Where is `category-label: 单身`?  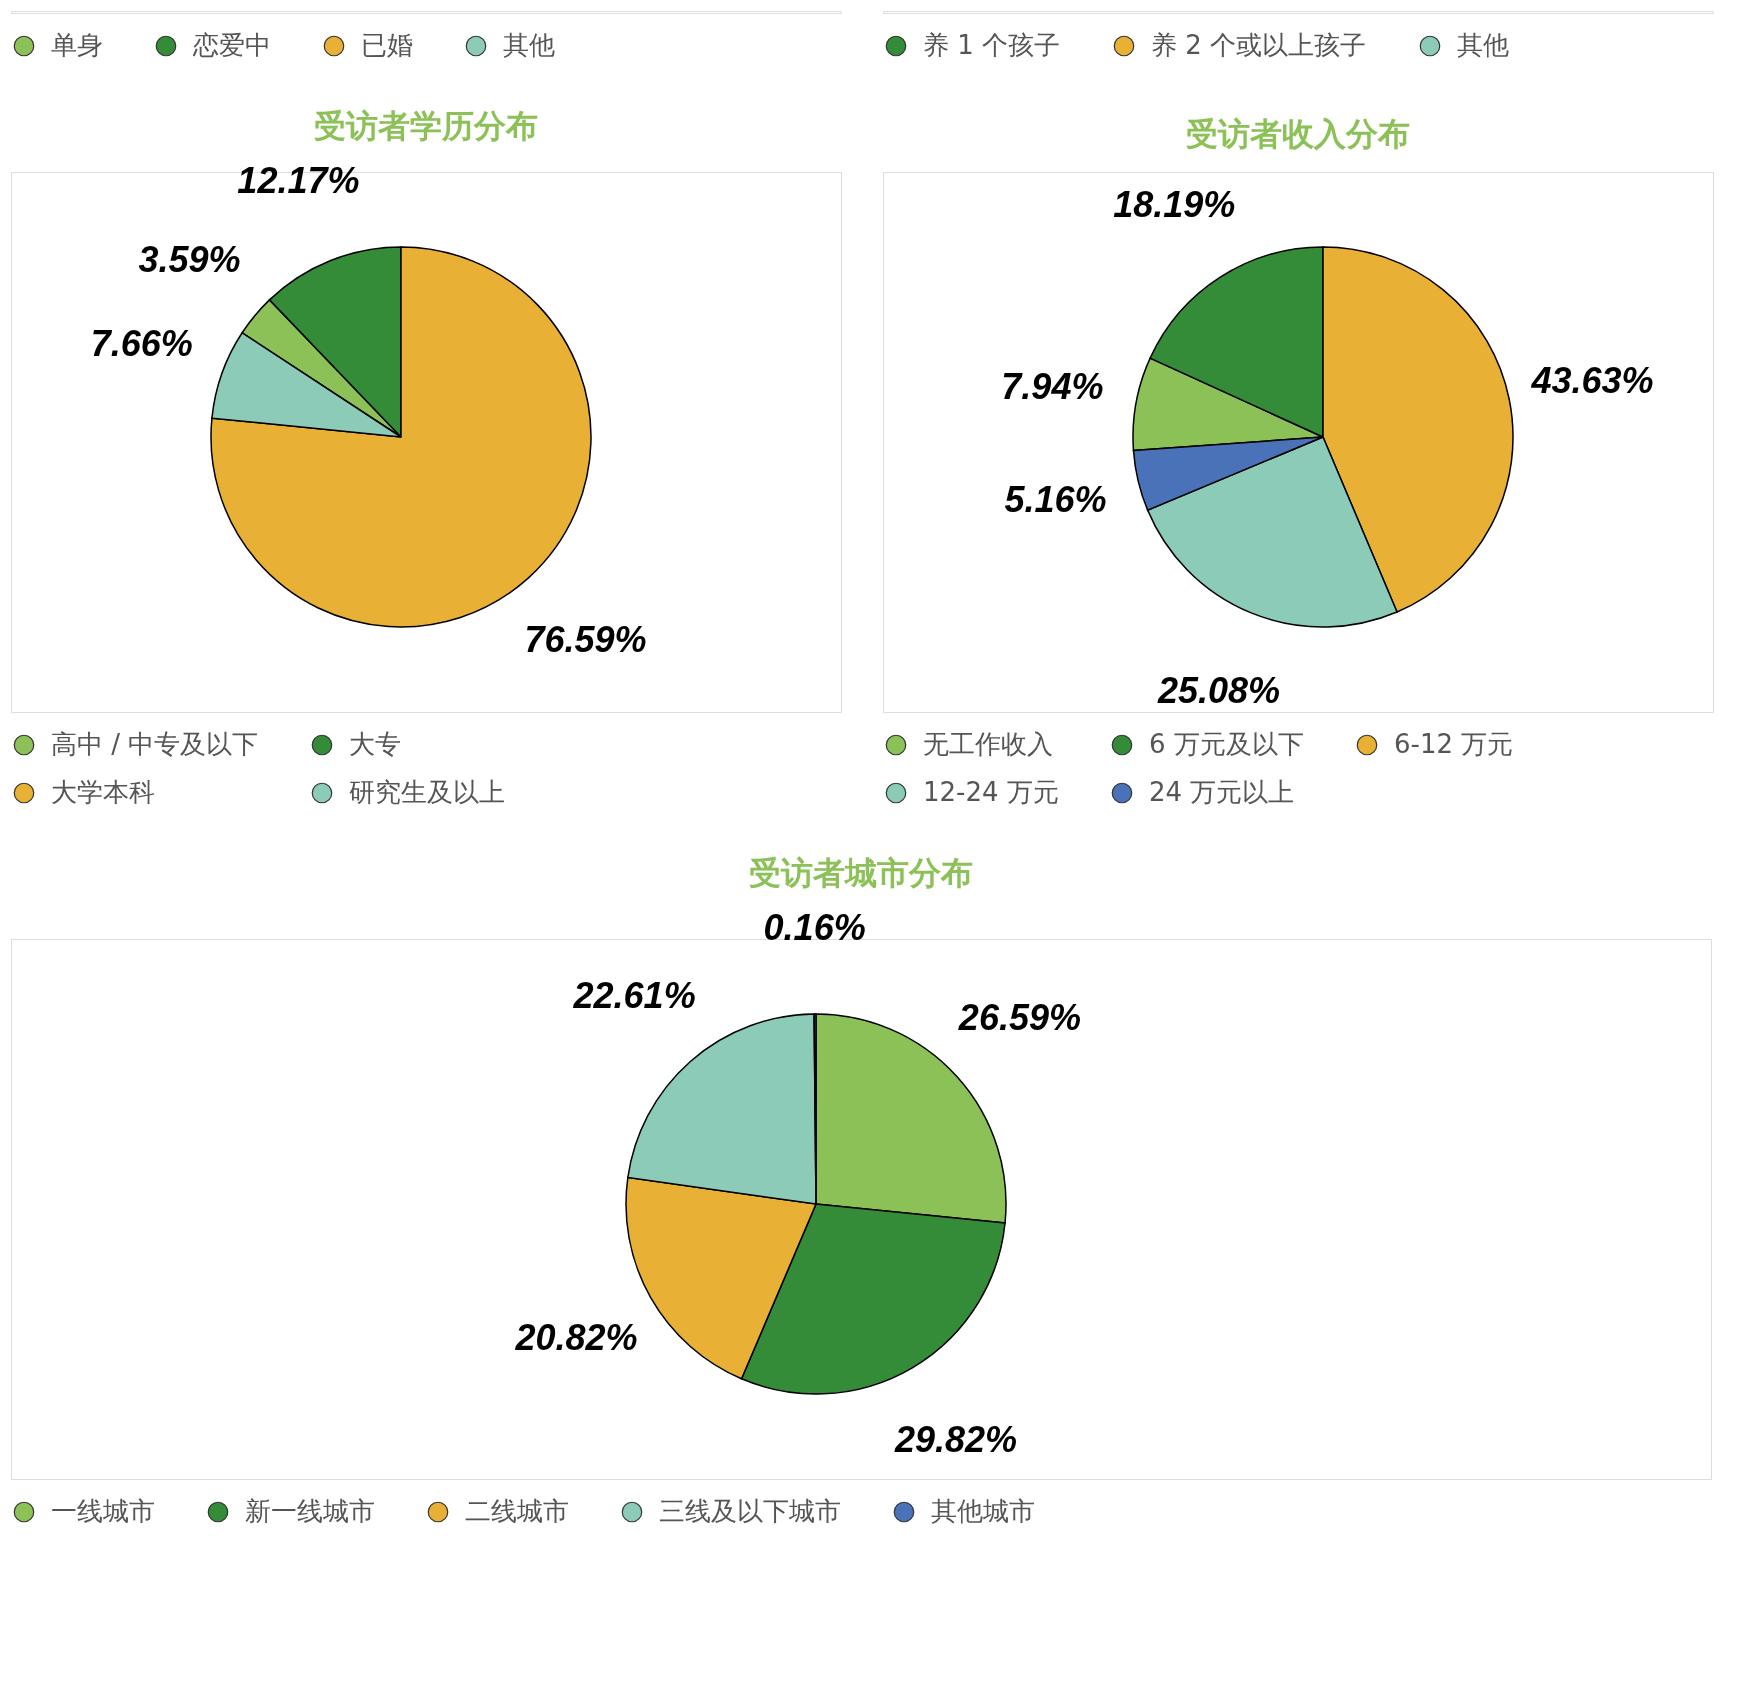
category-label: 单身 is located at coordinates (77, 45).